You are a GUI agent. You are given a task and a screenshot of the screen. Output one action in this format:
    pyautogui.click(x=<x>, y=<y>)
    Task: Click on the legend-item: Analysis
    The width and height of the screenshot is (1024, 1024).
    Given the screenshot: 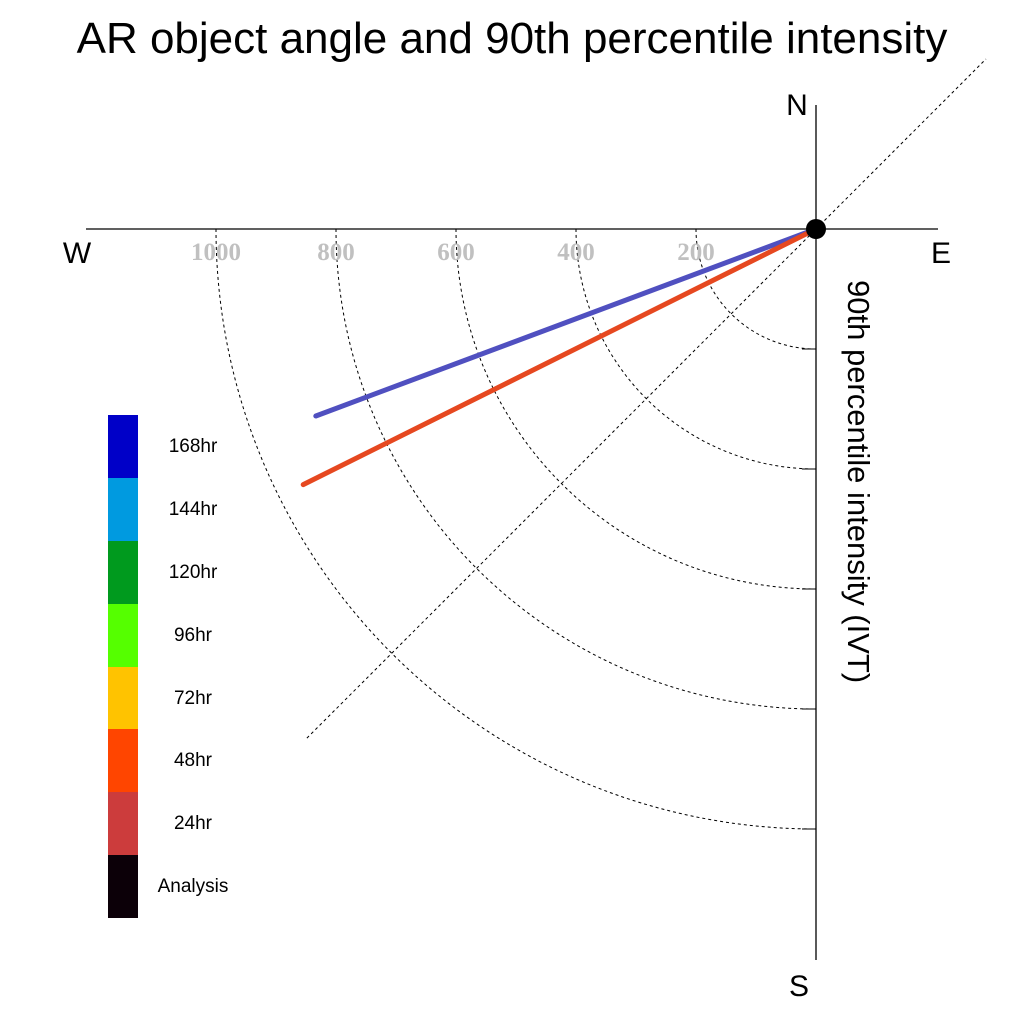 What is the action you would take?
    pyautogui.click(x=178, y=887)
    